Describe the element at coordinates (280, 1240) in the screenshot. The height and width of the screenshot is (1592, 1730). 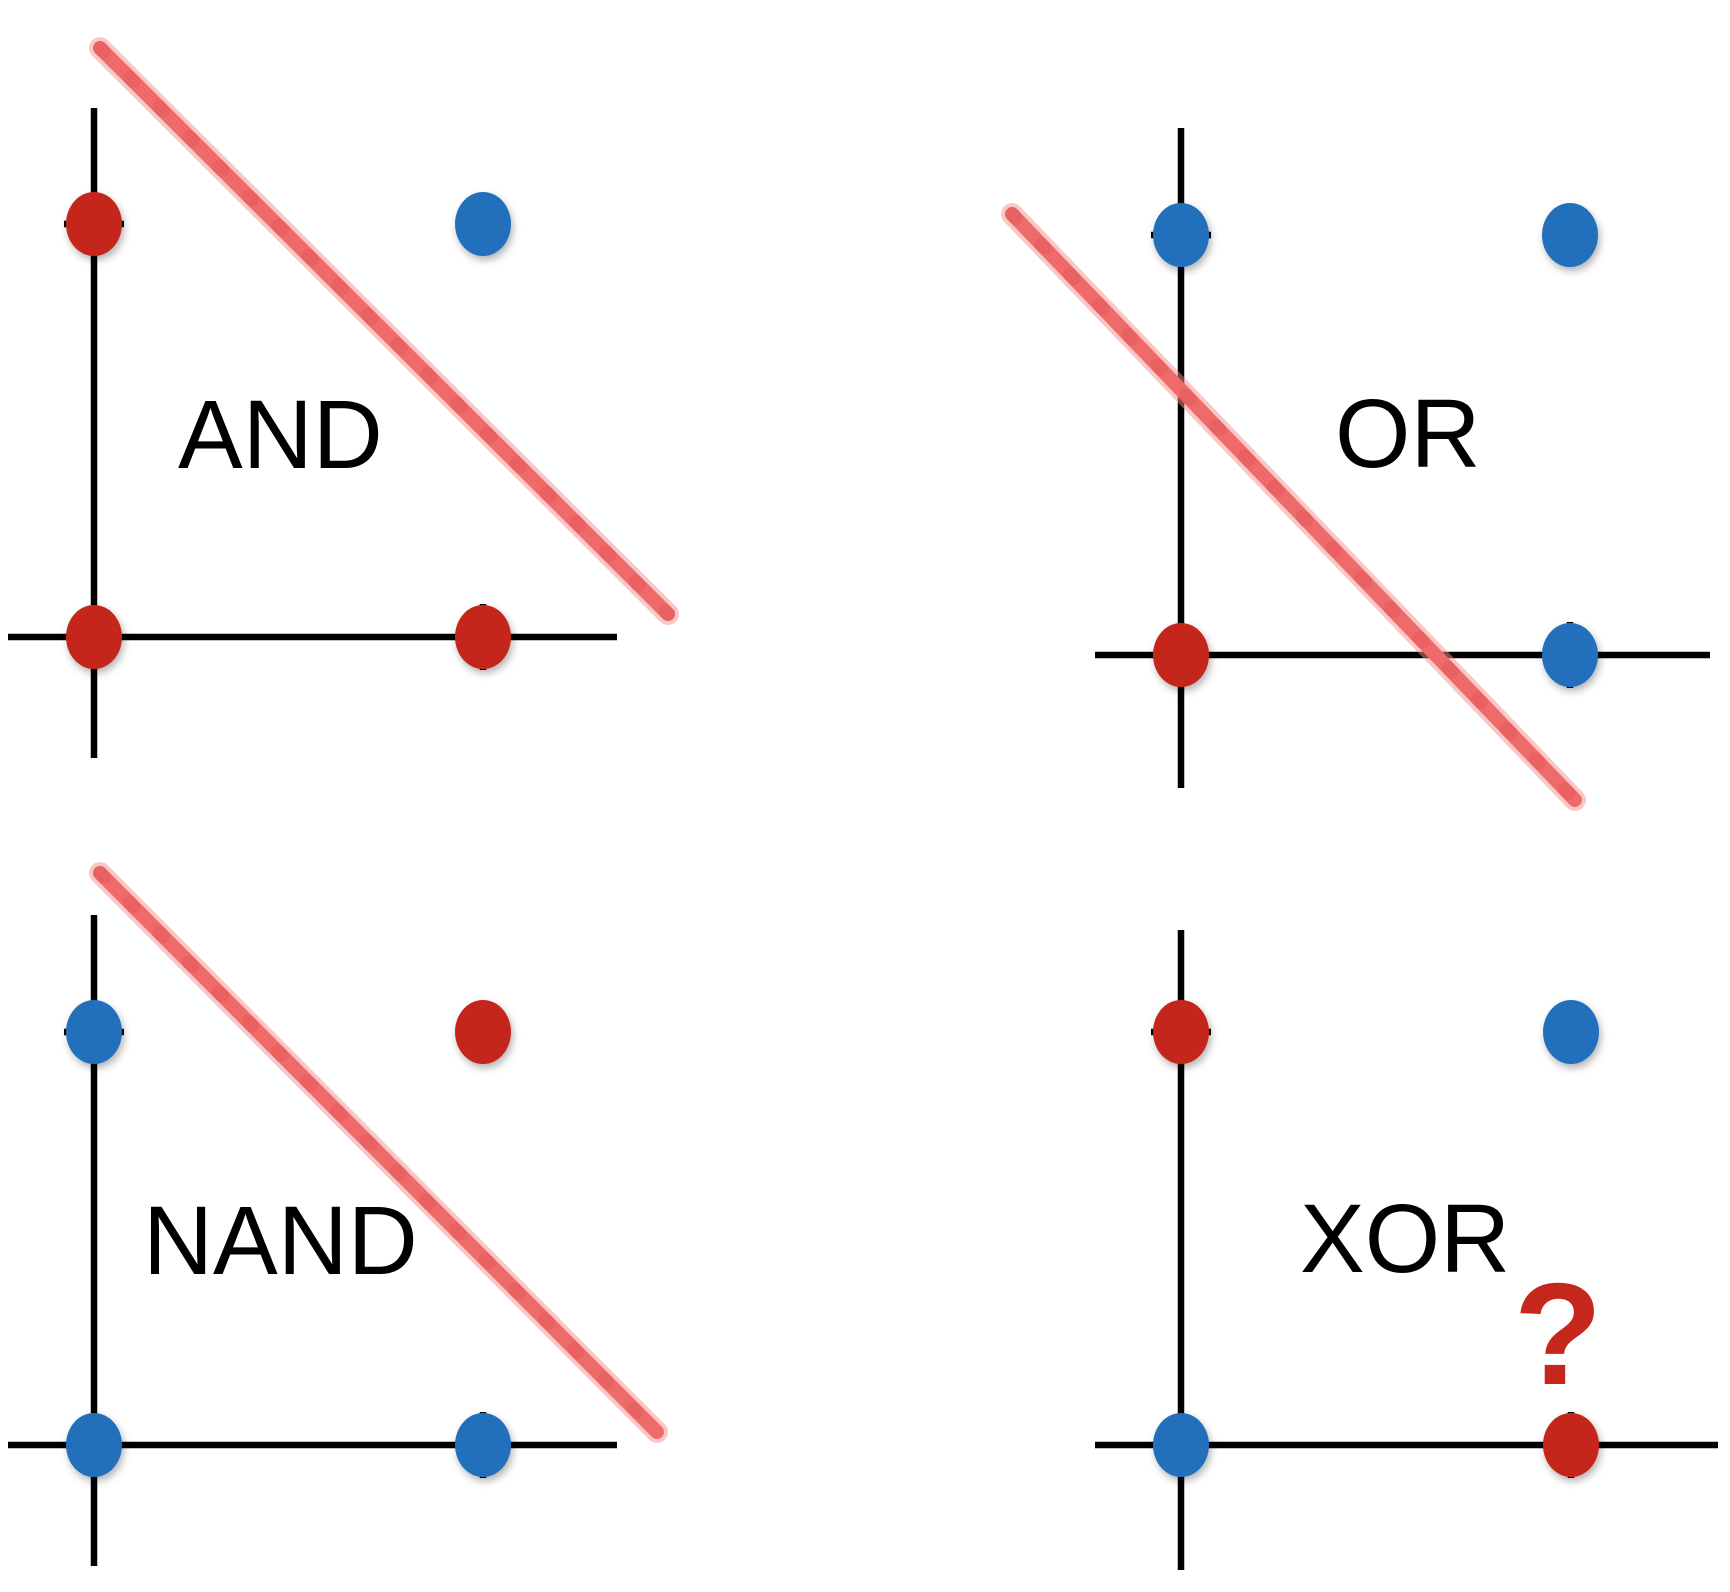
I see `nand-label: NAND` at that location.